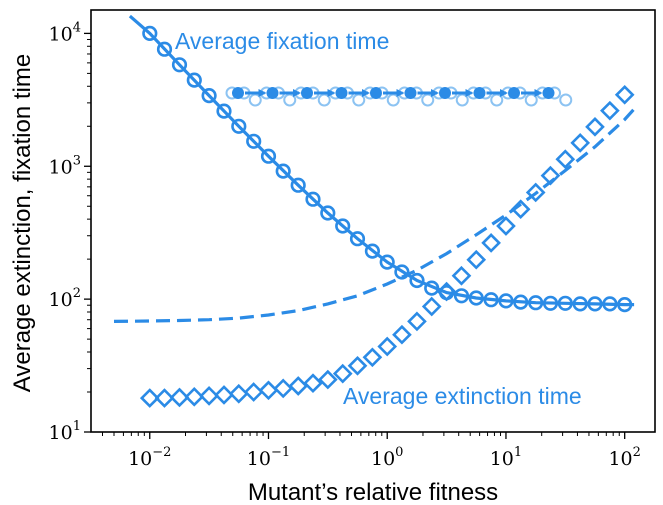 The image size is (663, 505). What do you see at coordinates (22, 223) in the screenshot?
I see `y-axis-label: Average extinction, fixation time` at bounding box center [22, 223].